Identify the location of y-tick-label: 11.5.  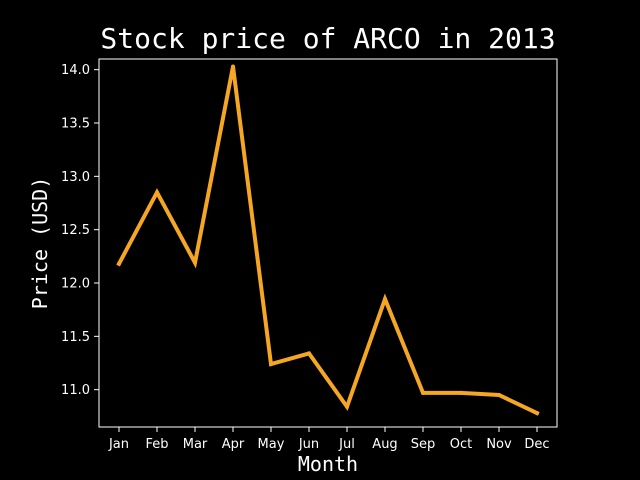
(75, 337).